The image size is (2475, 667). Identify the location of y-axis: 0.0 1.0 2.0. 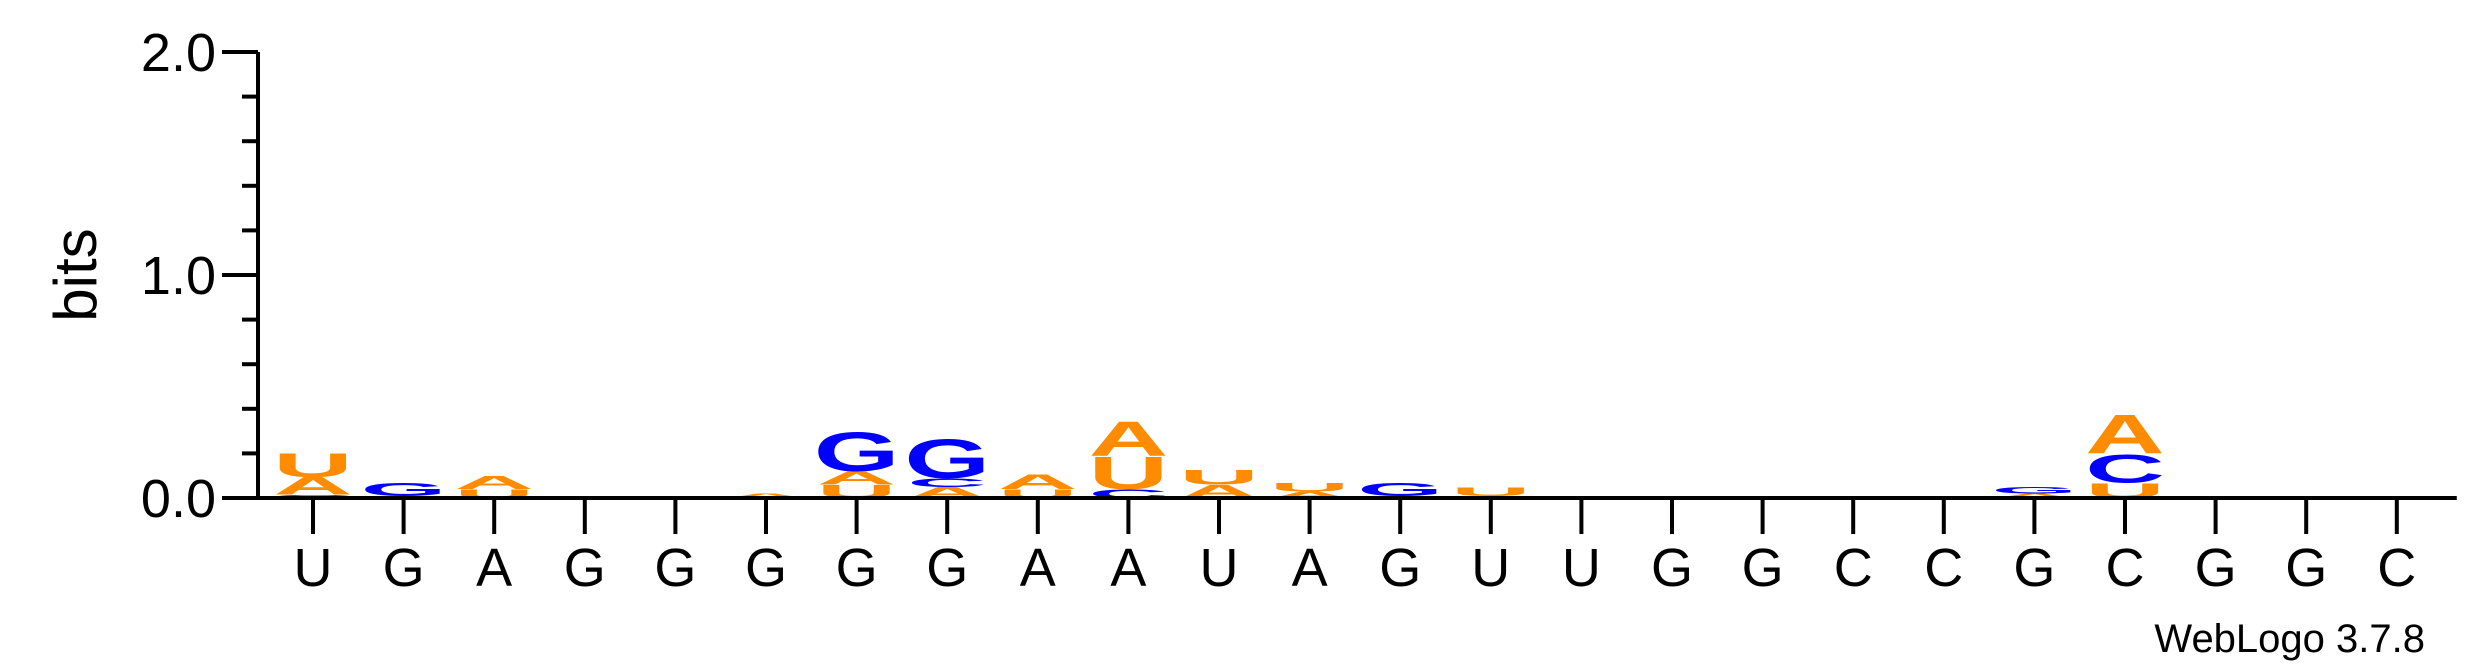
(200, 276).